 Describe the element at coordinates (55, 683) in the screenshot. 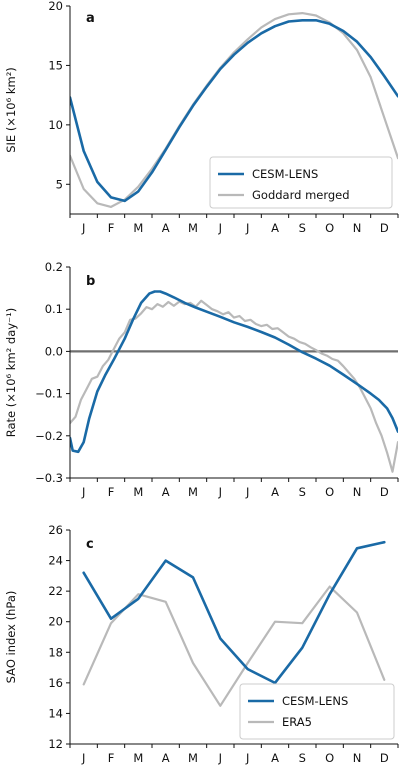

I see `y-tick-label: 16` at that location.